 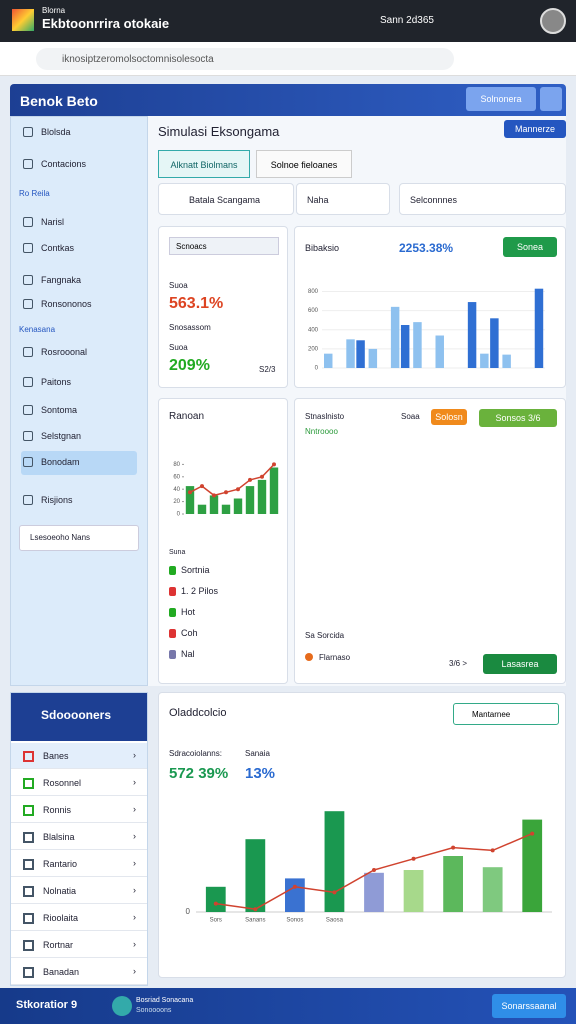 I want to click on sidebar-search: Lsesoeoho Nans, so click(x=79, y=538).